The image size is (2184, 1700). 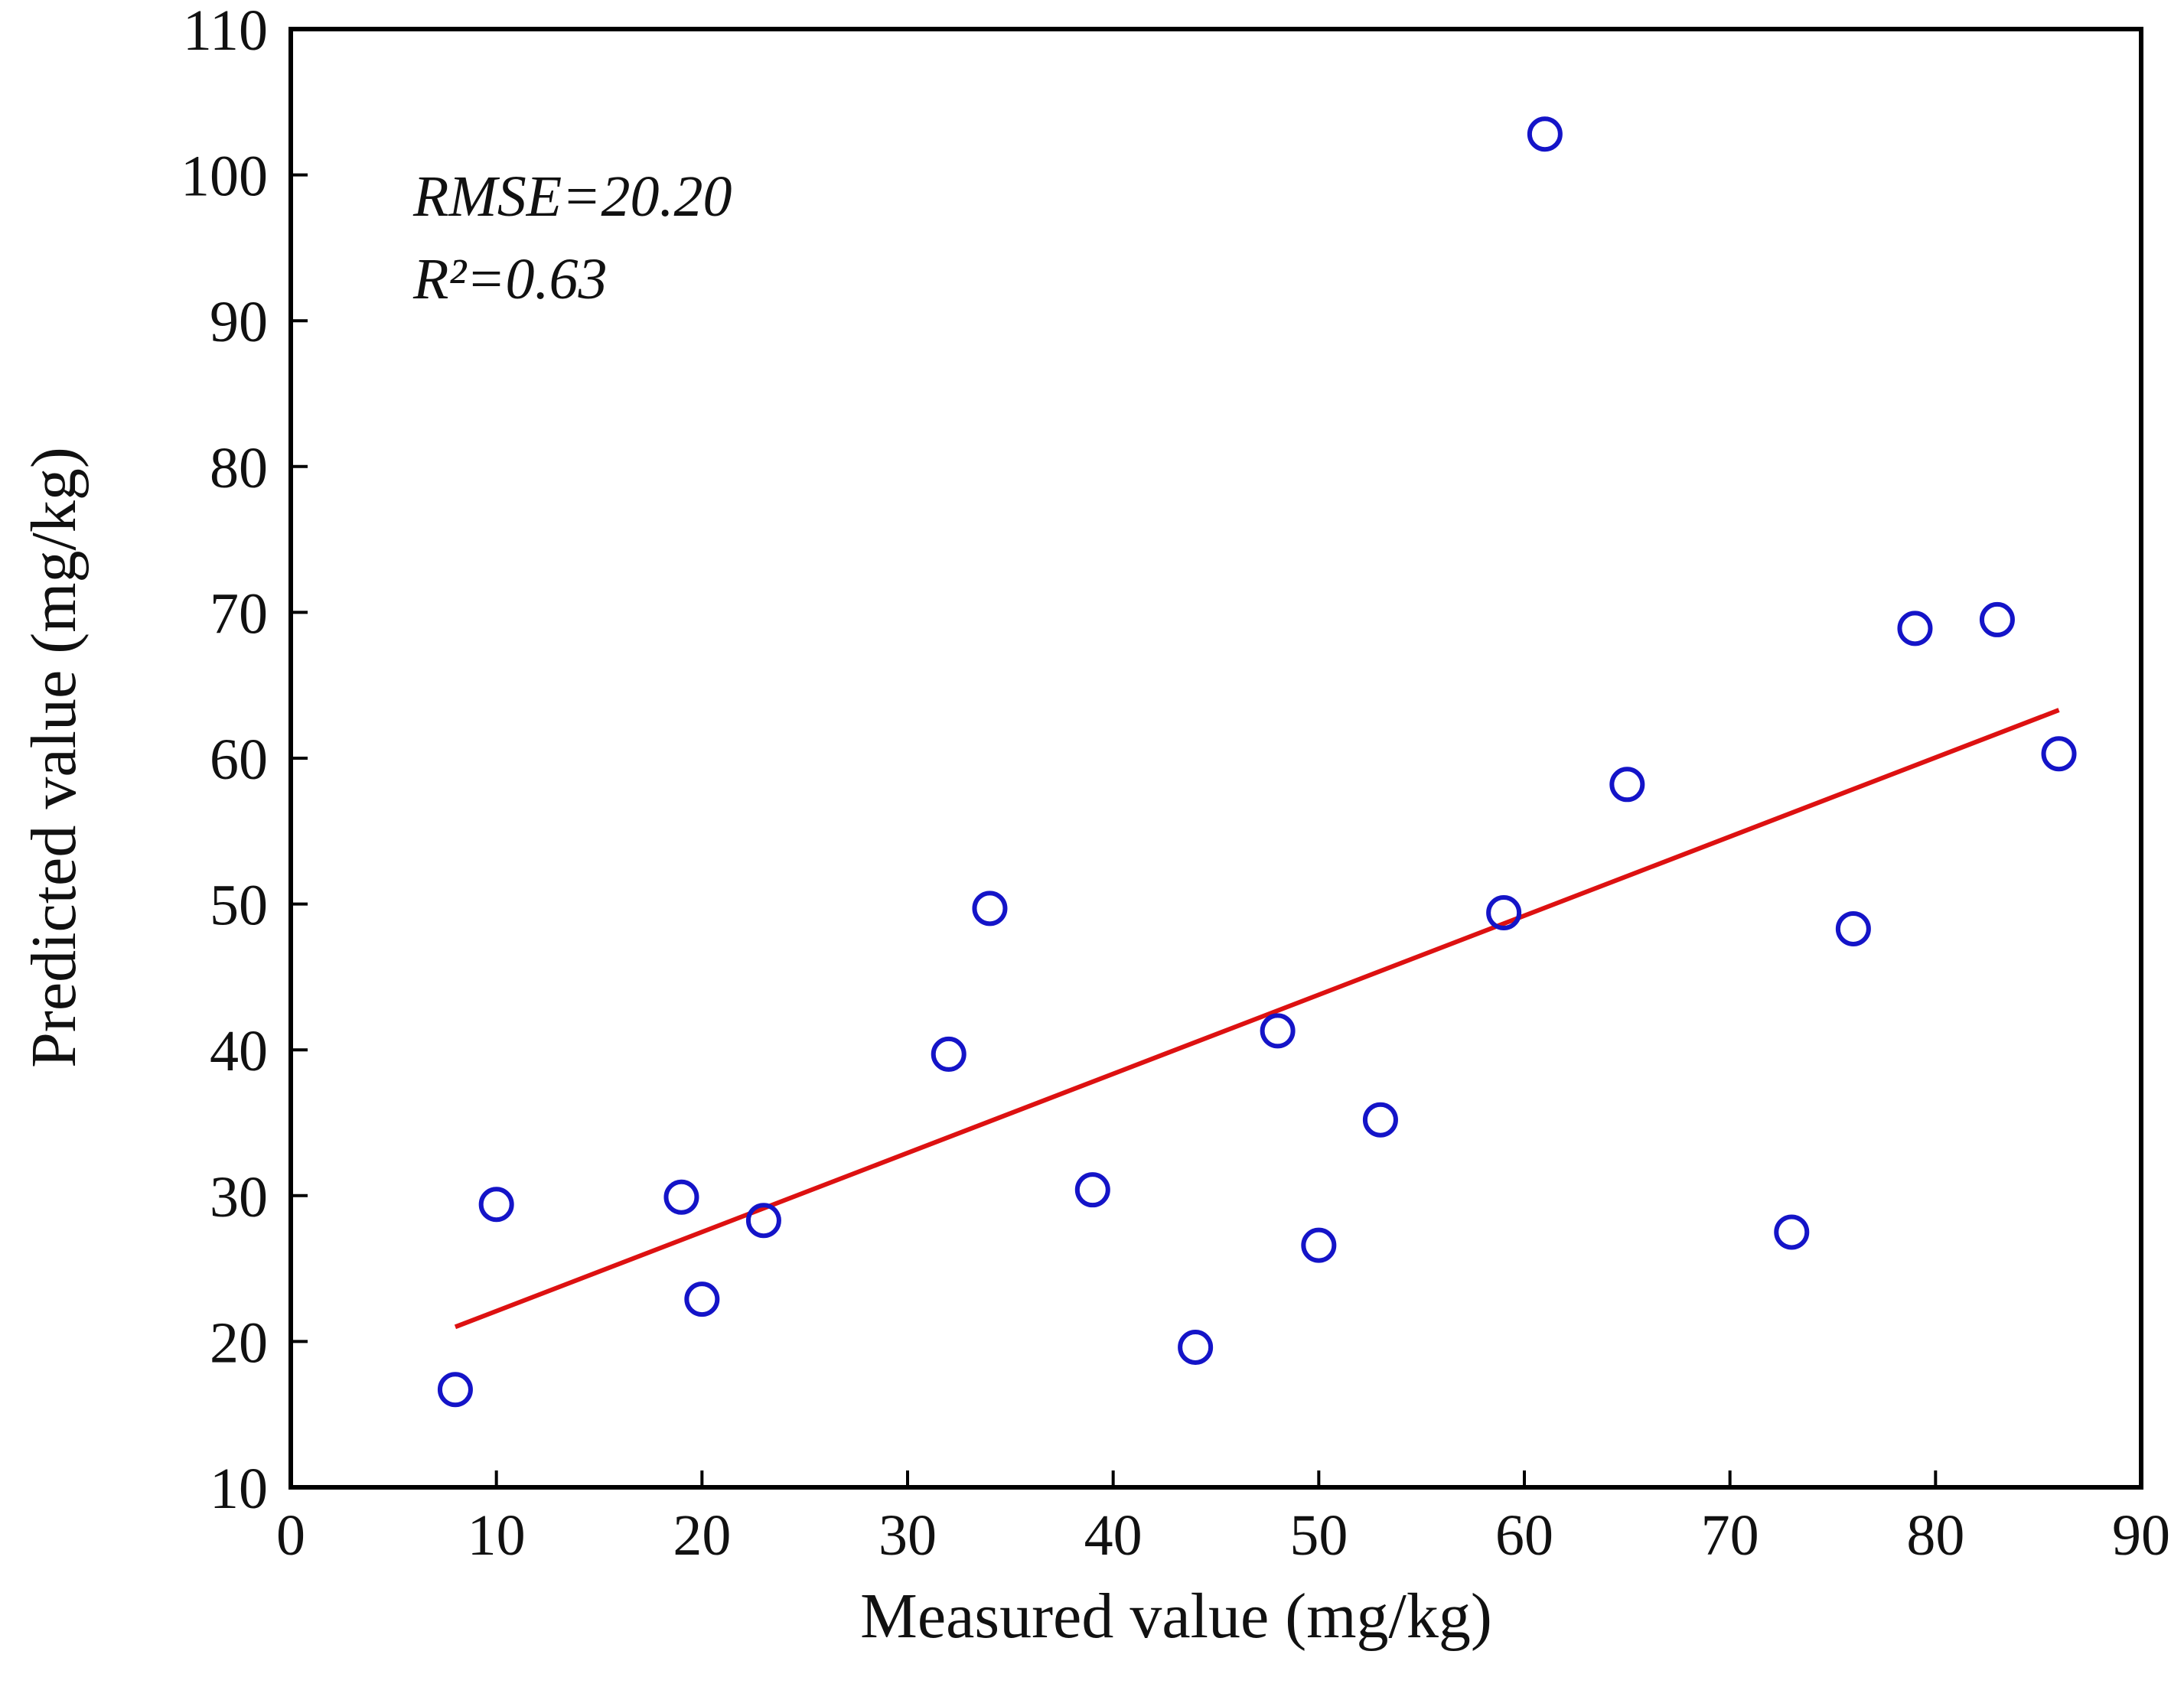 What do you see at coordinates (1730, 1535) in the screenshot?
I see `x-tick-label: 70` at bounding box center [1730, 1535].